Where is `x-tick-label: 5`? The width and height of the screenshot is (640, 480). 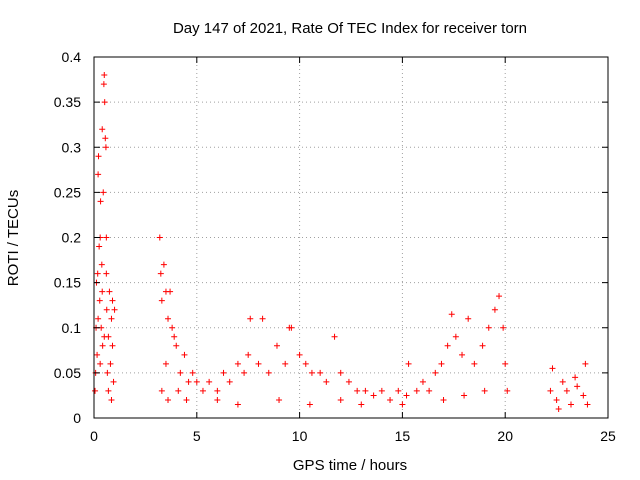 x-tick-label: 5 is located at coordinates (197, 436).